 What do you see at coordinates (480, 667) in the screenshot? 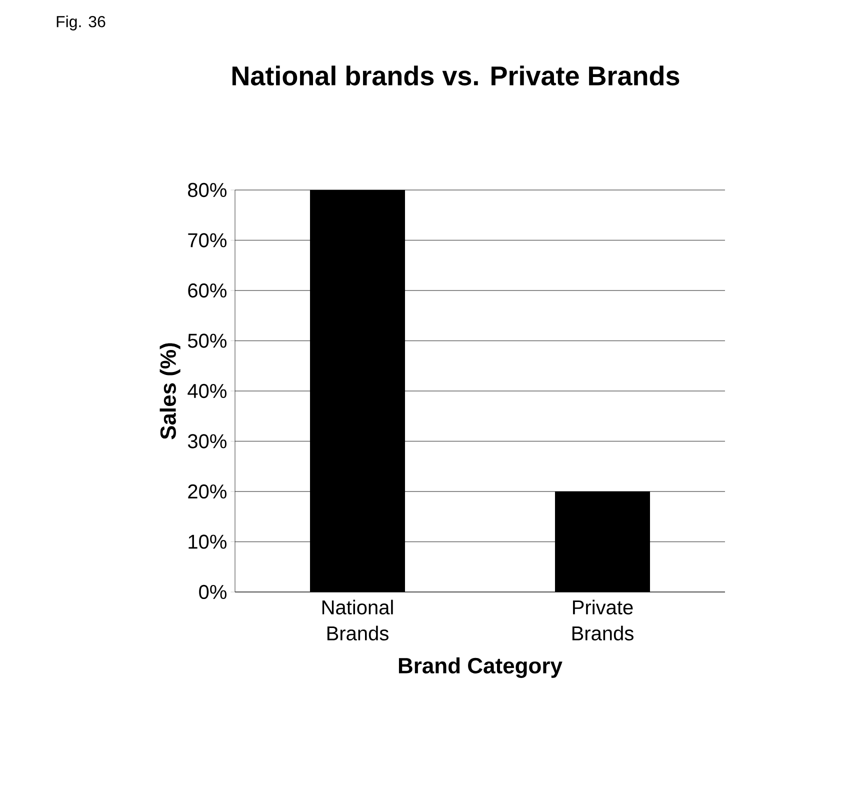
I see `x-axis-title: Brand Category` at bounding box center [480, 667].